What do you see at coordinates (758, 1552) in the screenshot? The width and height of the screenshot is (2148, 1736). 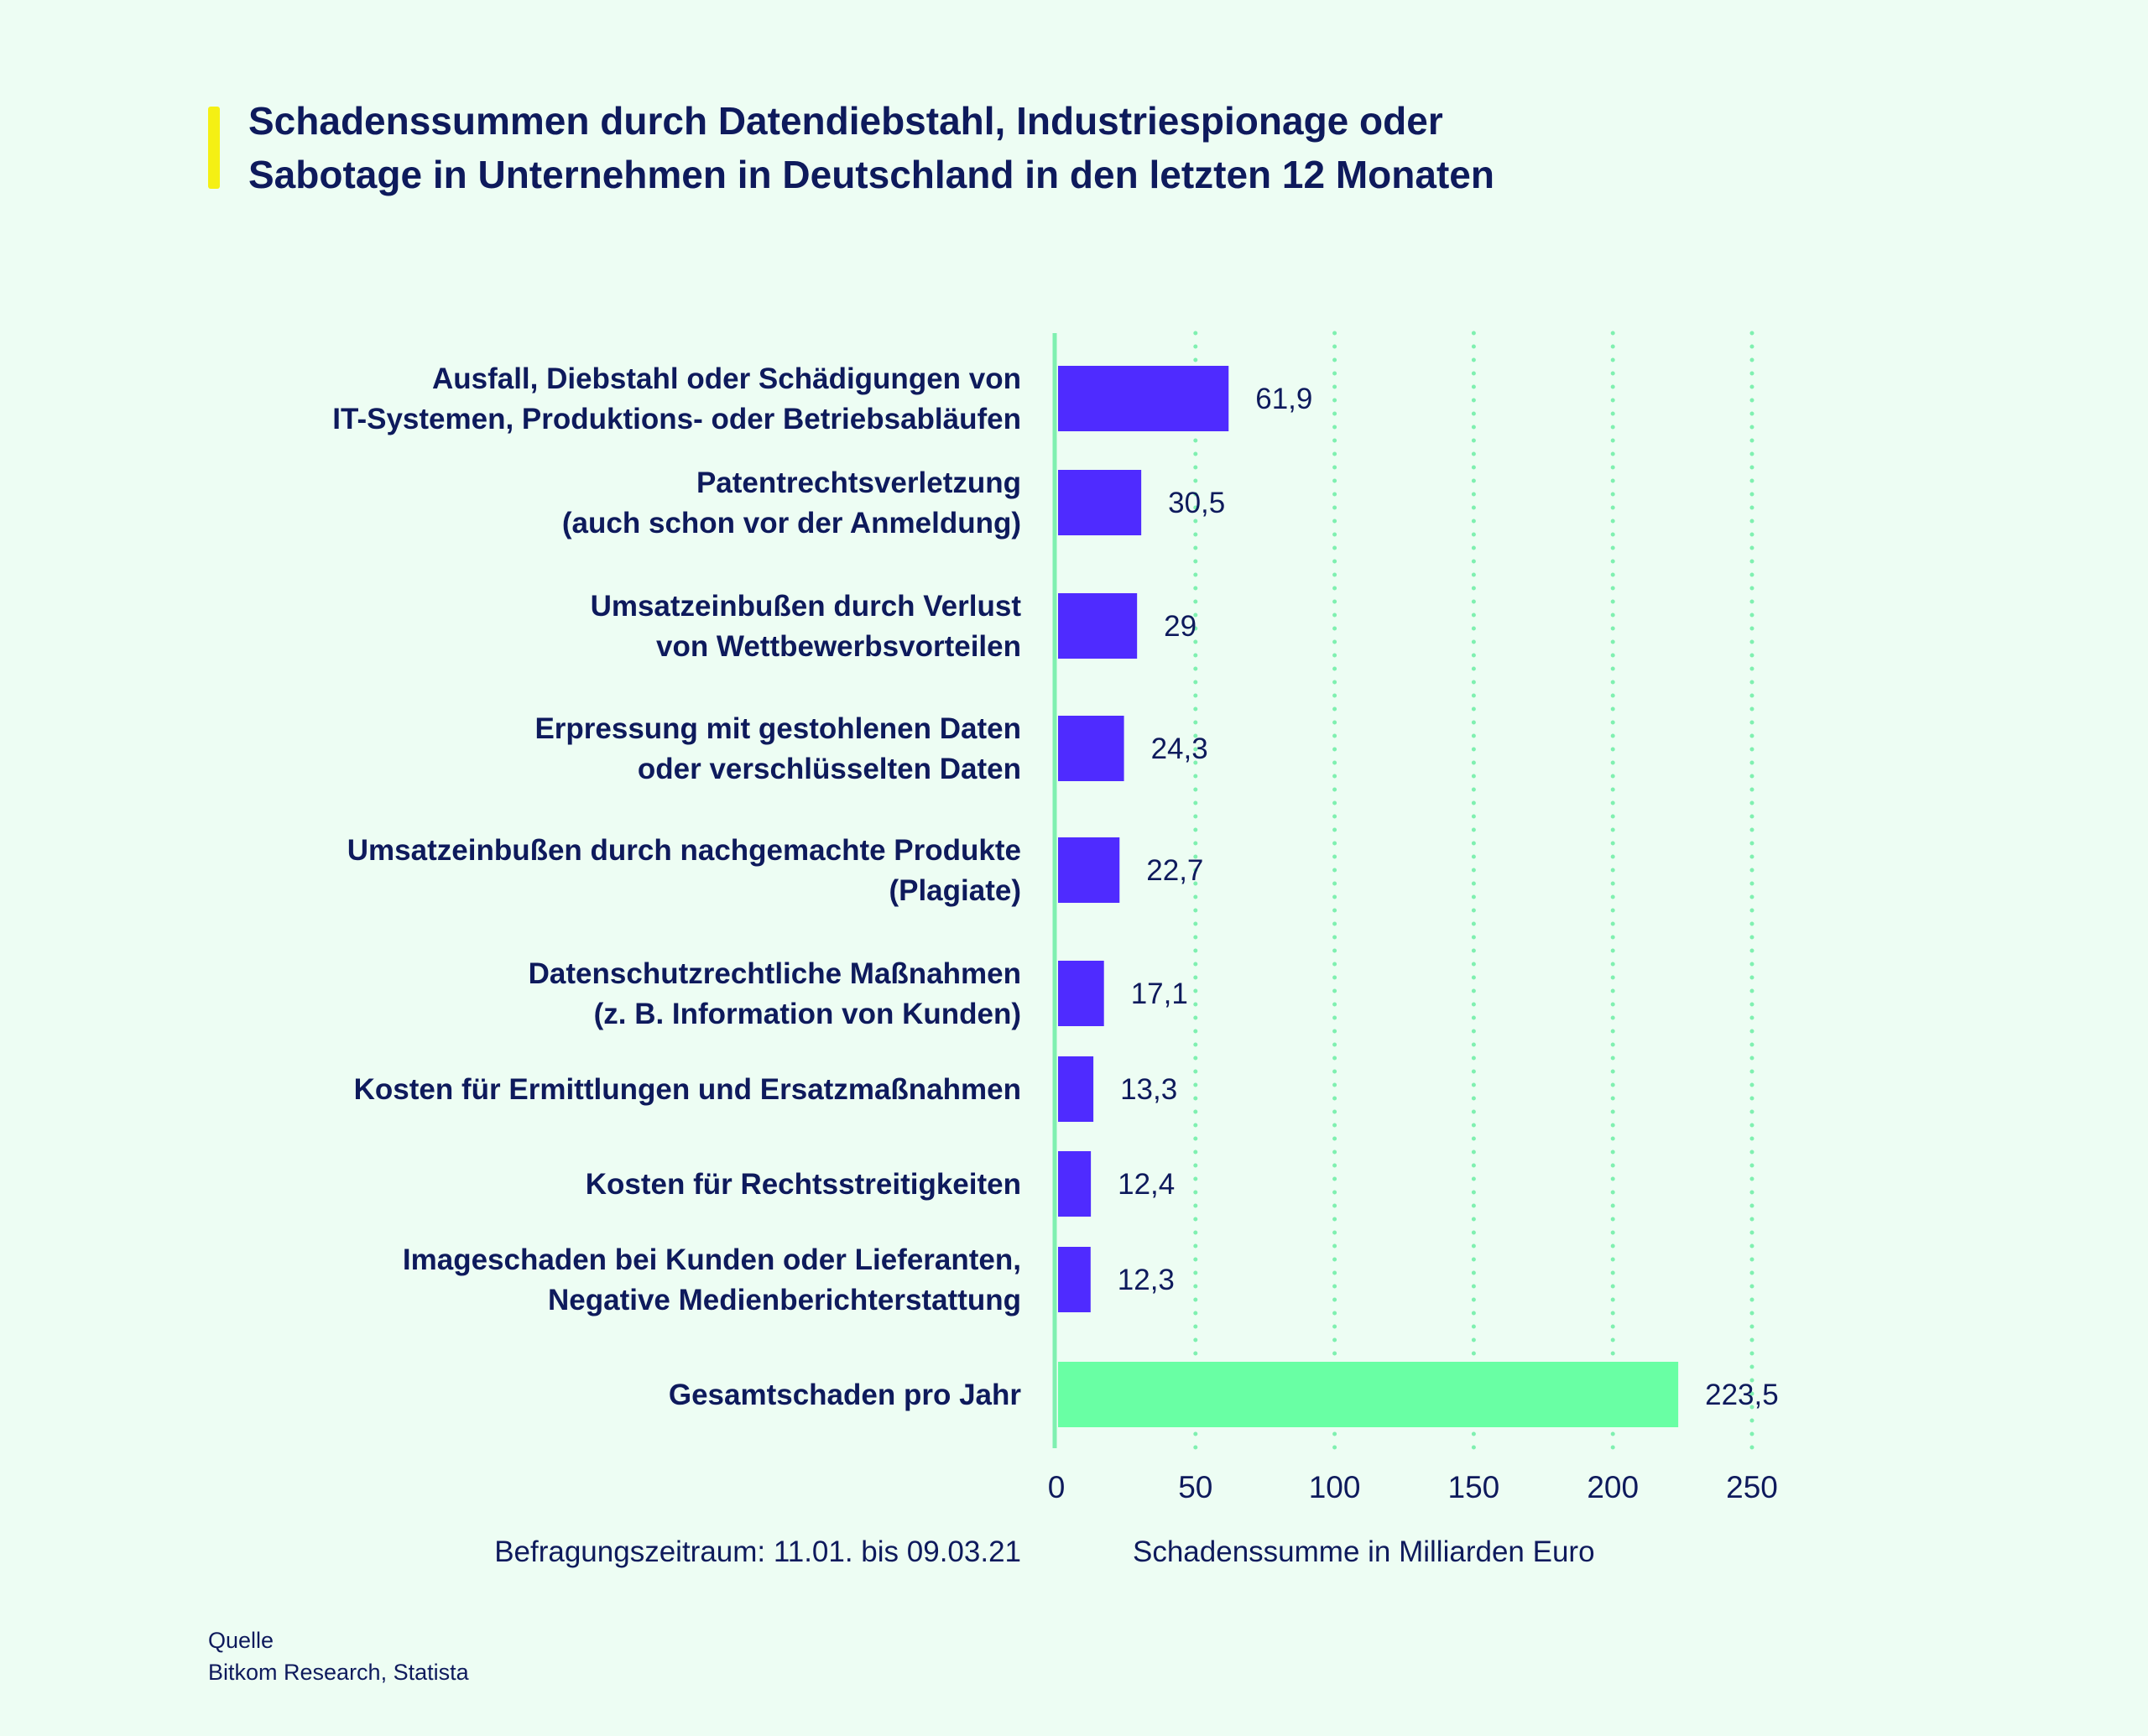 I see `survey-period: Befragungszeitraum: 11.01. bis 09.03.21` at bounding box center [758, 1552].